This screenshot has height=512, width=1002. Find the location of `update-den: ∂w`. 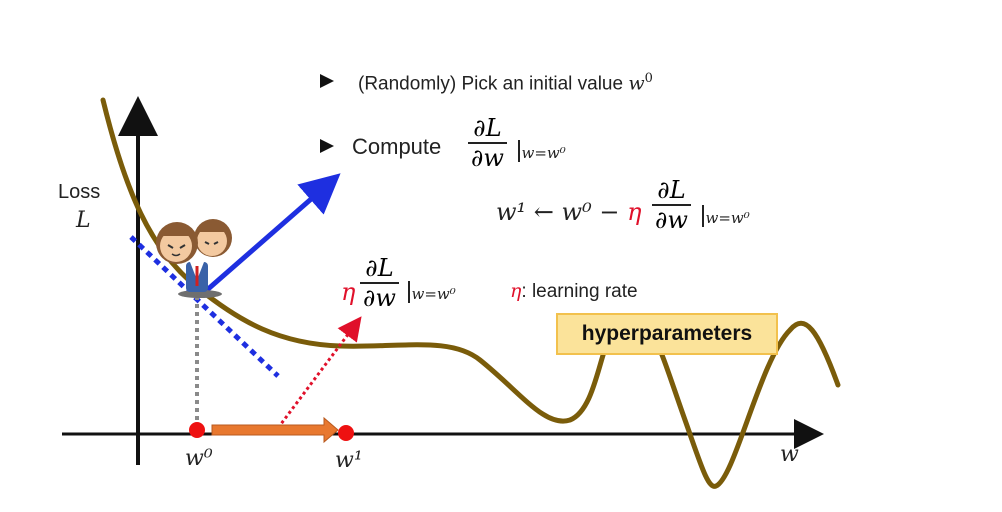

update-den: ∂w is located at coordinates (671, 220).